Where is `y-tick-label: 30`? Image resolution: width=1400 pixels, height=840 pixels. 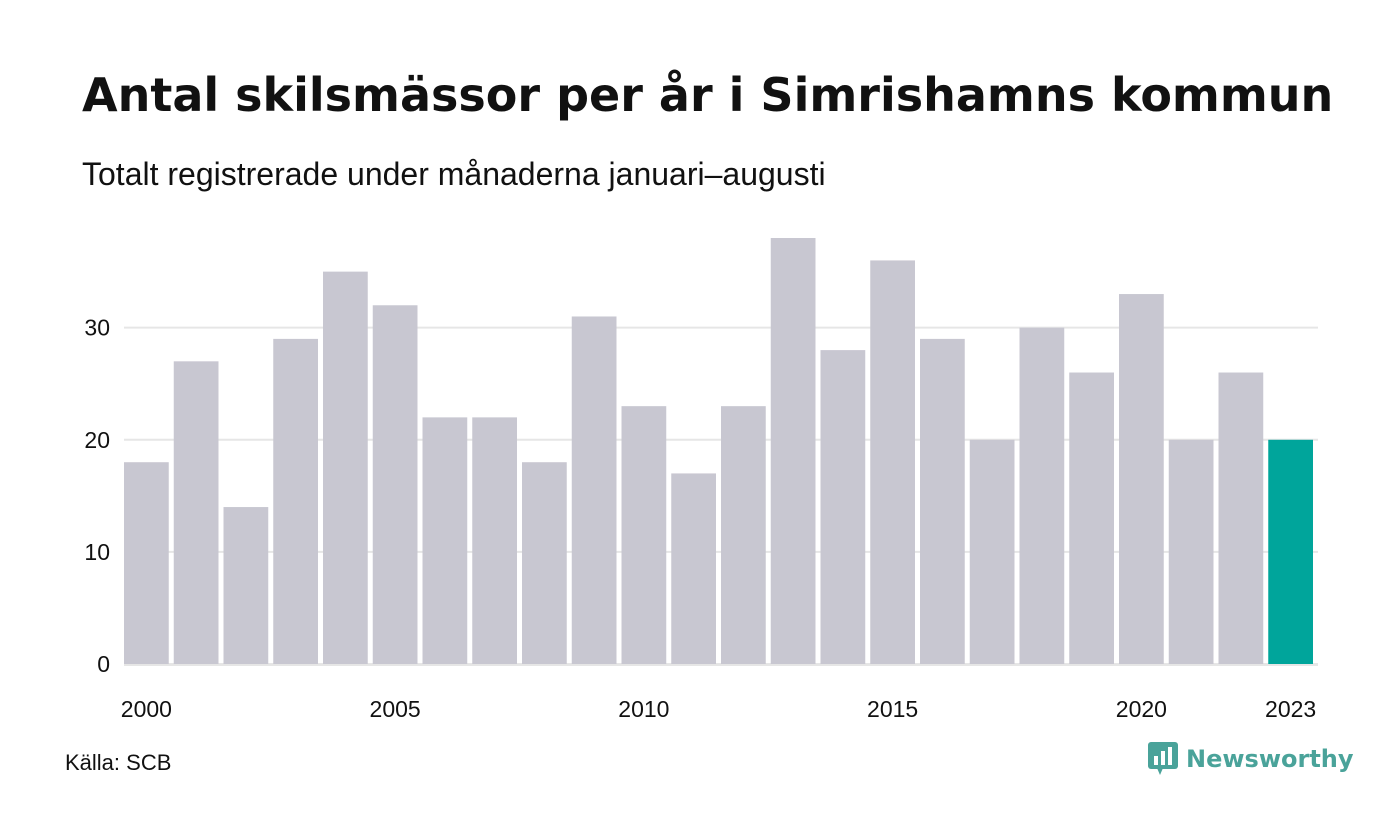
y-tick-label: 30 is located at coordinates (97, 328).